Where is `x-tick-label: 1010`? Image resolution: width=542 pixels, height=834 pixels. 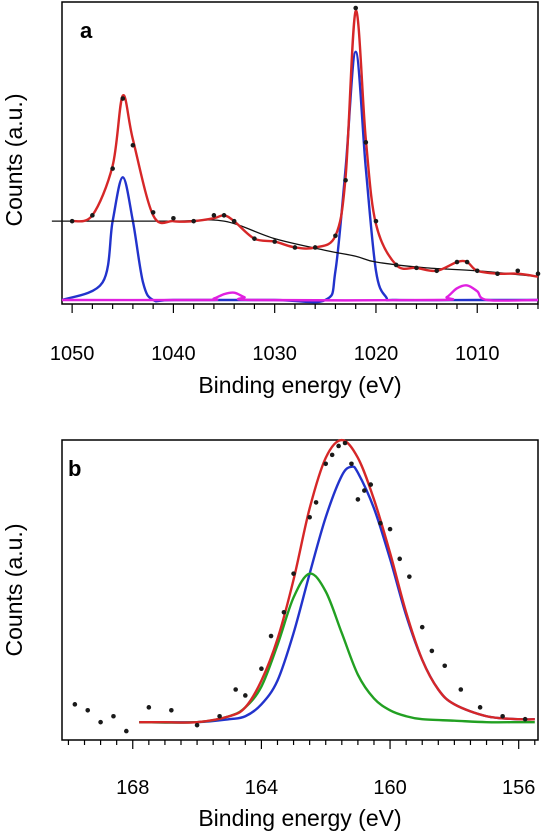
x-tick-label: 1010 is located at coordinates (477, 354).